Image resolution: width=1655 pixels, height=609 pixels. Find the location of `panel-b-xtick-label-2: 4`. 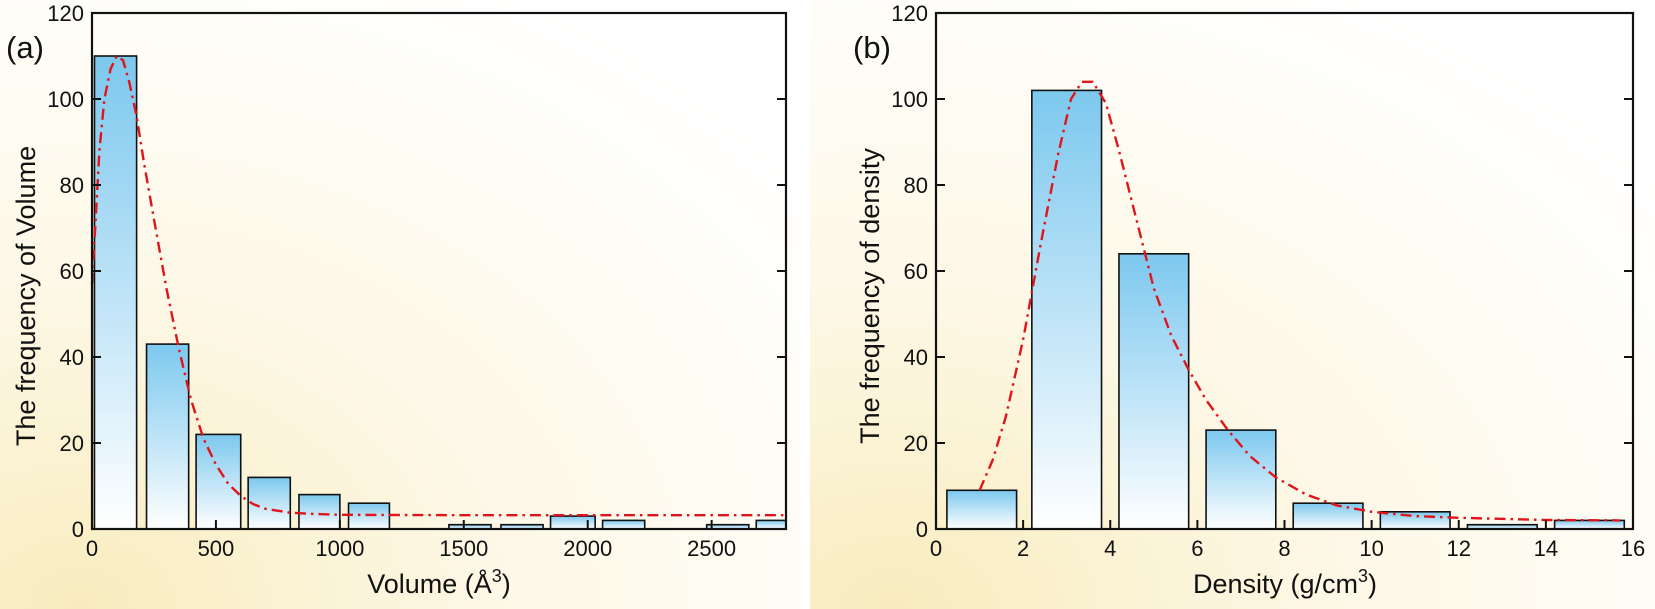

panel-b-xtick-label-2: 4 is located at coordinates (1110, 548).